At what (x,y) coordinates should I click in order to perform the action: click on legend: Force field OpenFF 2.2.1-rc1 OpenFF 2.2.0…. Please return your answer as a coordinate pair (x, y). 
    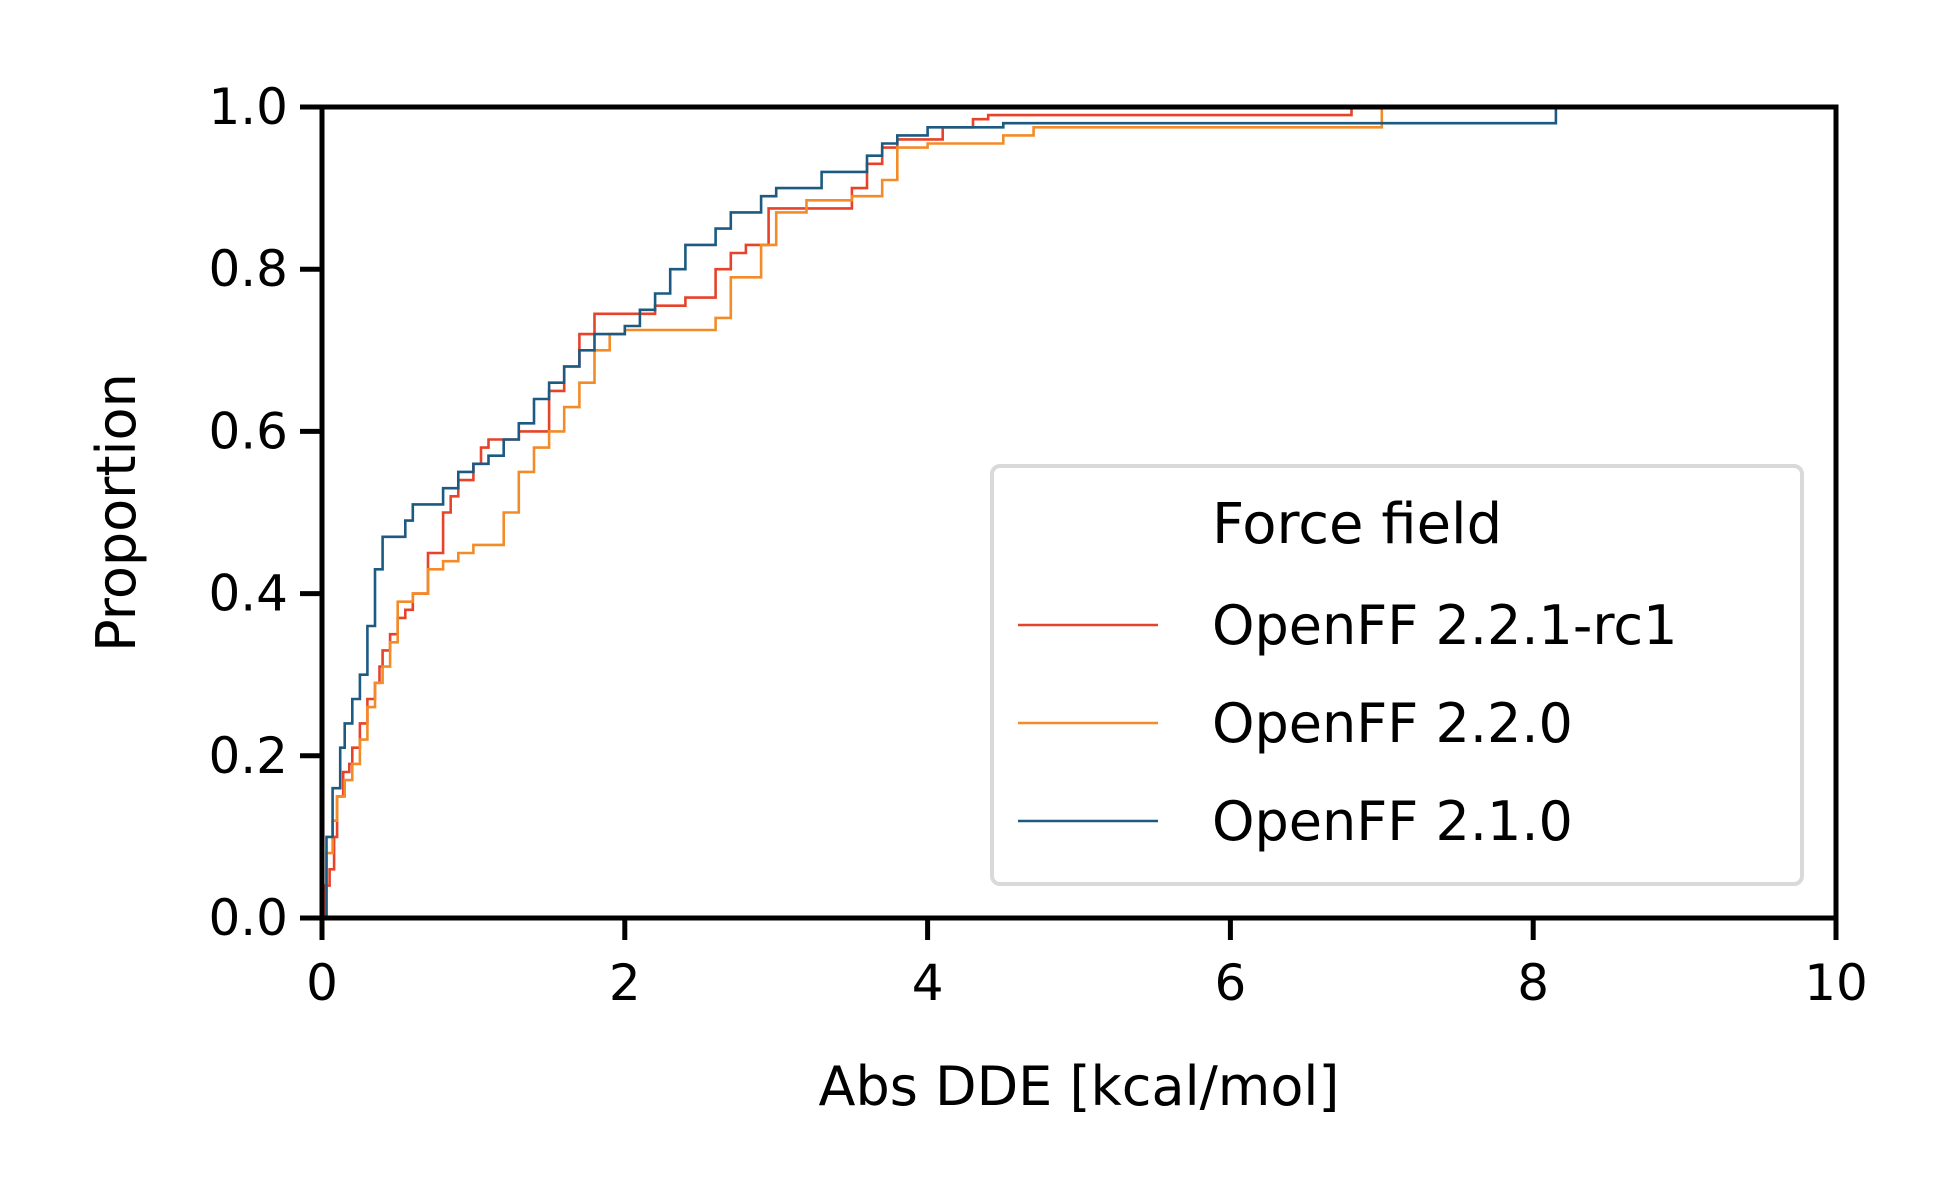
    Looking at the image, I should click on (1397, 675).